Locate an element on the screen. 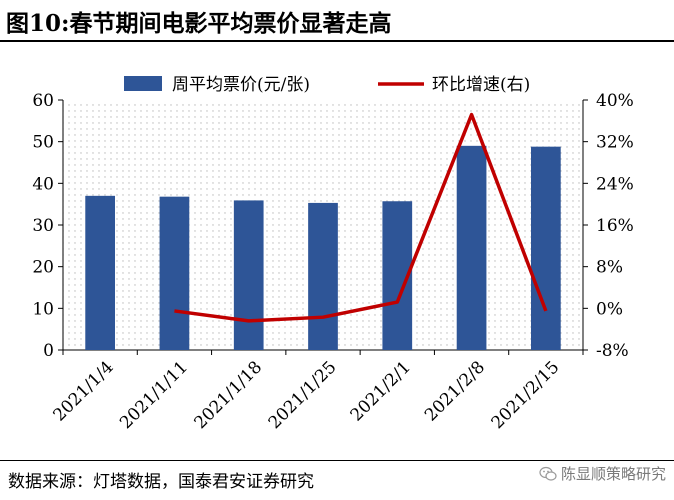 This screenshot has width=674, height=500. data-source-note: 数据来源：灯塔数据，国泰君安证券研究 is located at coordinates (161, 482).